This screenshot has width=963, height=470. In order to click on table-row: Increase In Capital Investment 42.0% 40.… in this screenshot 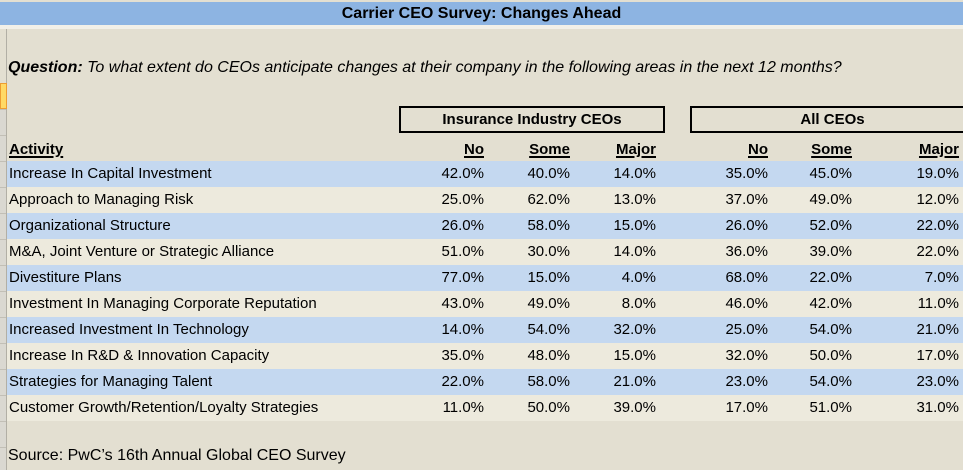, I will do `click(485, 174)`.